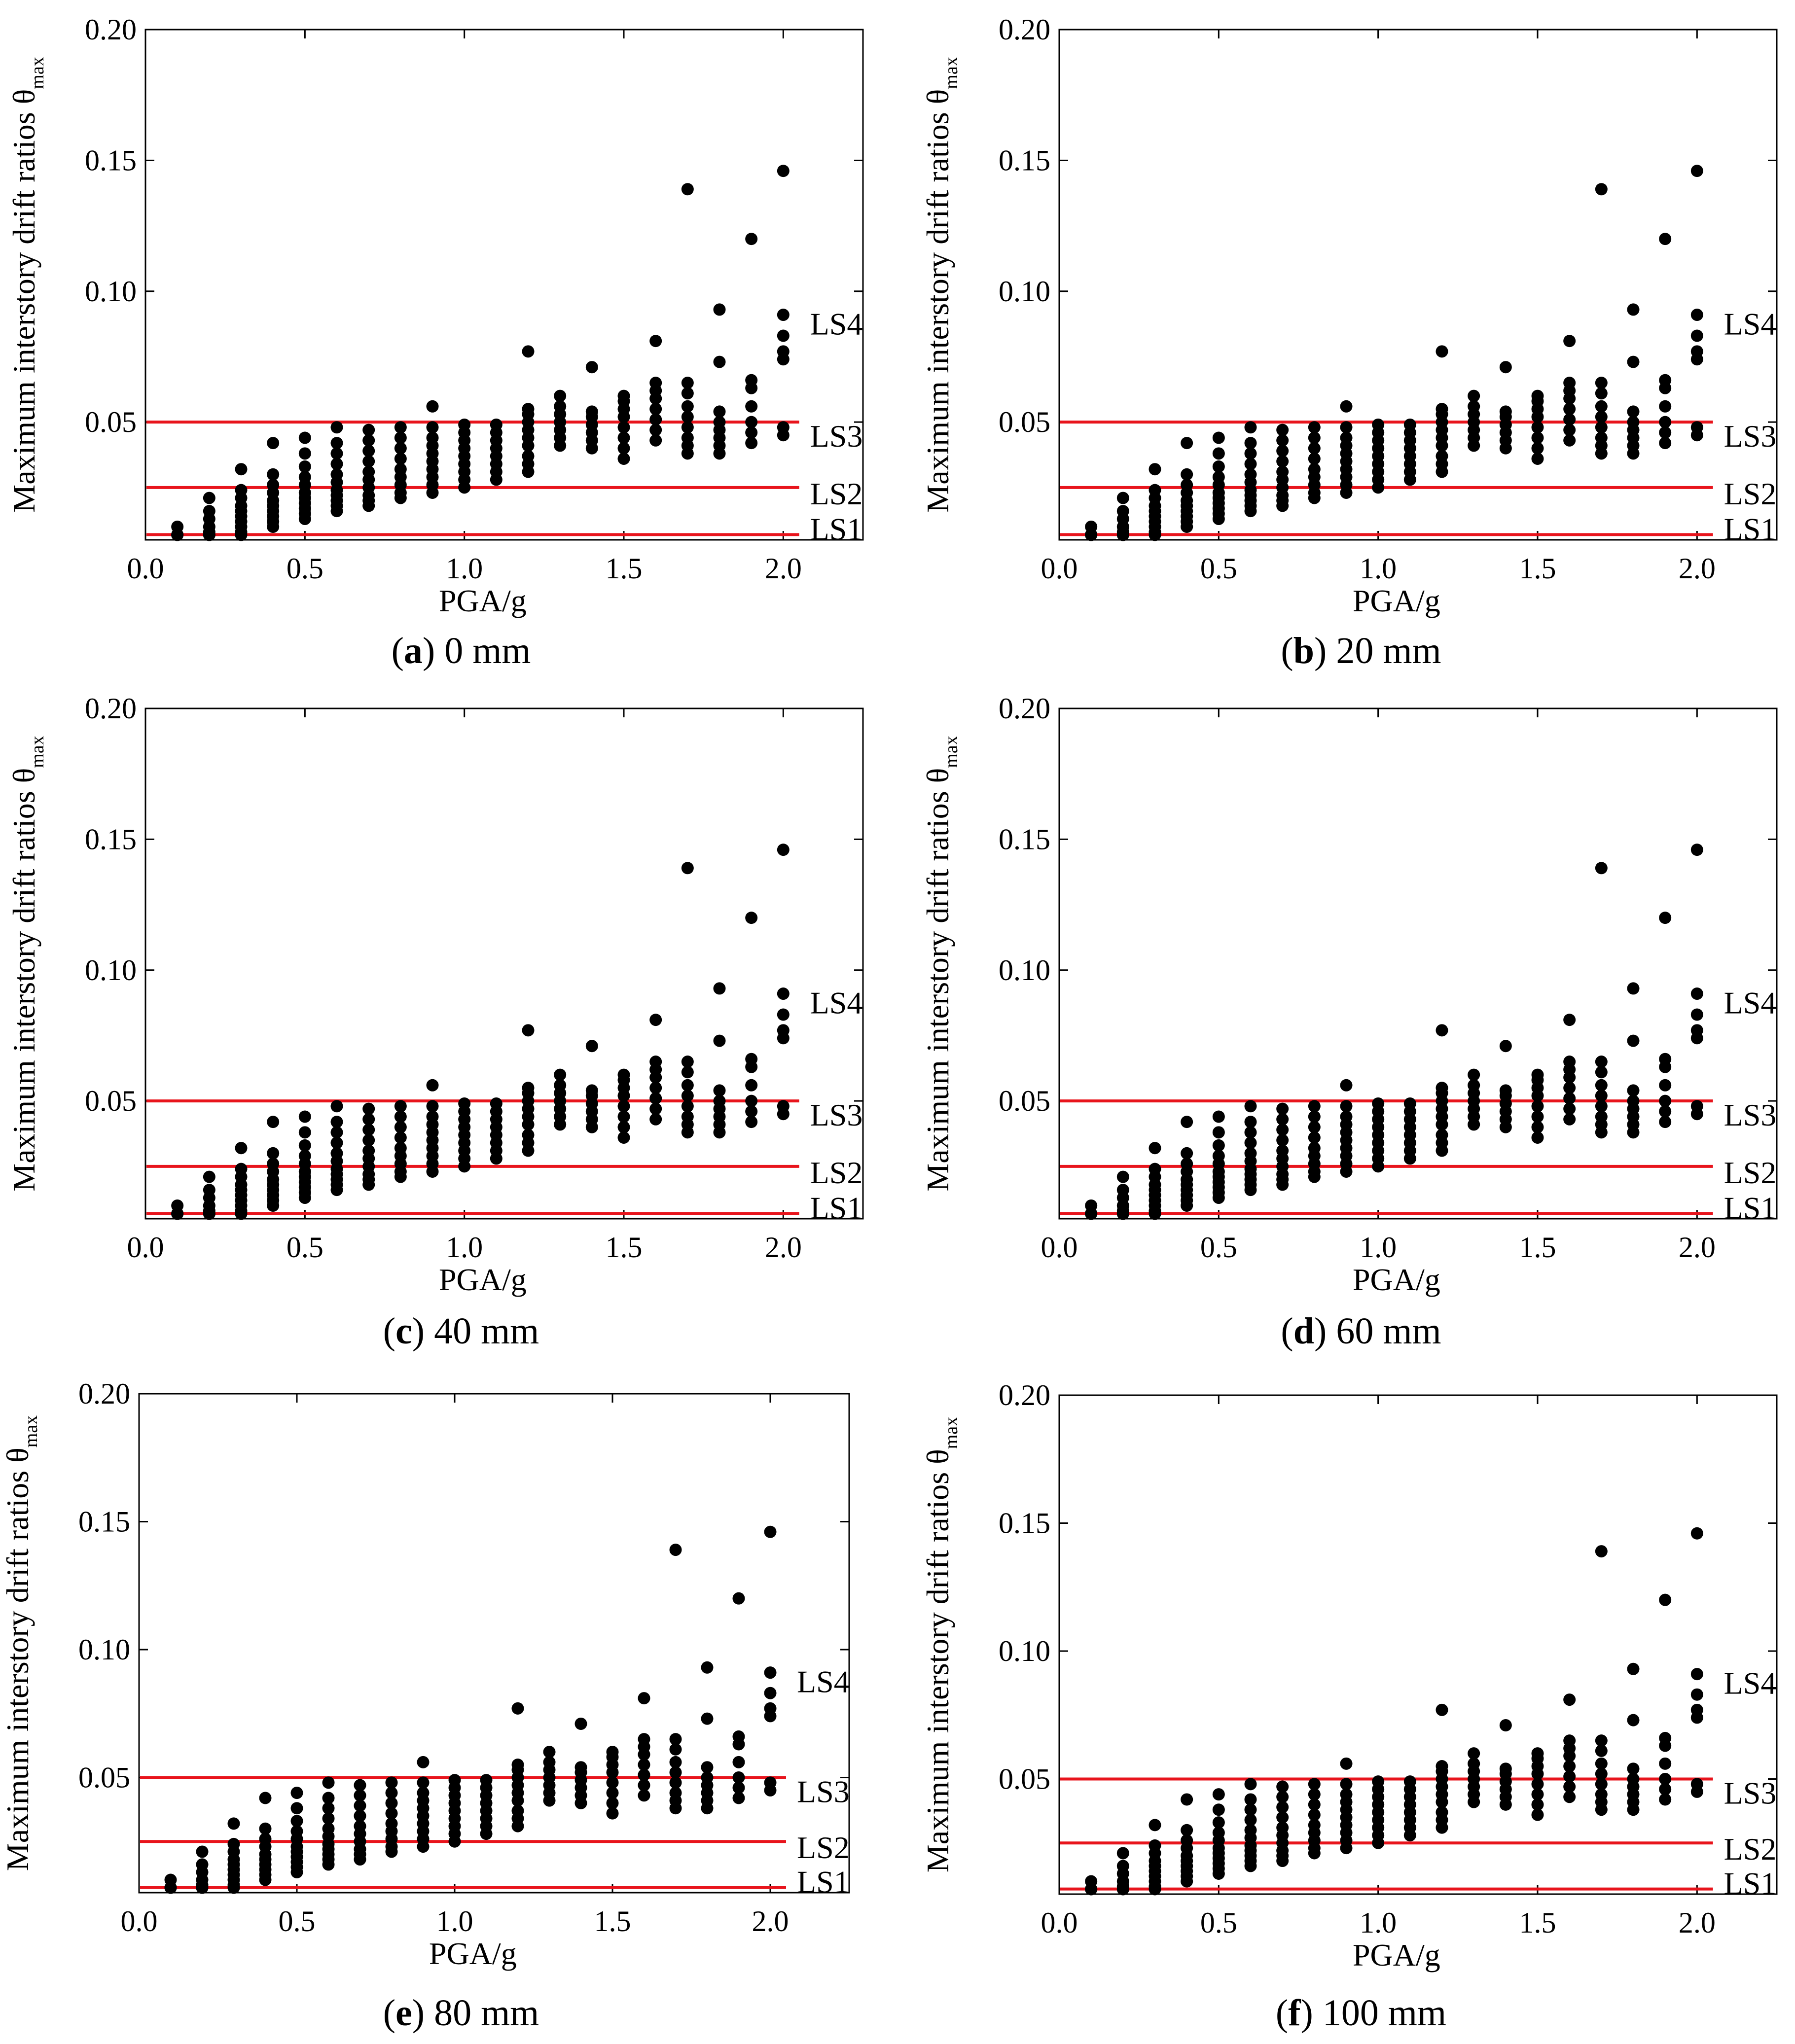 This screenshot has height=2044, width=1795. Describe the element at coordinates (1537, 1248) in the screenshot. I see `x-tick-label: 1.5` at that location.